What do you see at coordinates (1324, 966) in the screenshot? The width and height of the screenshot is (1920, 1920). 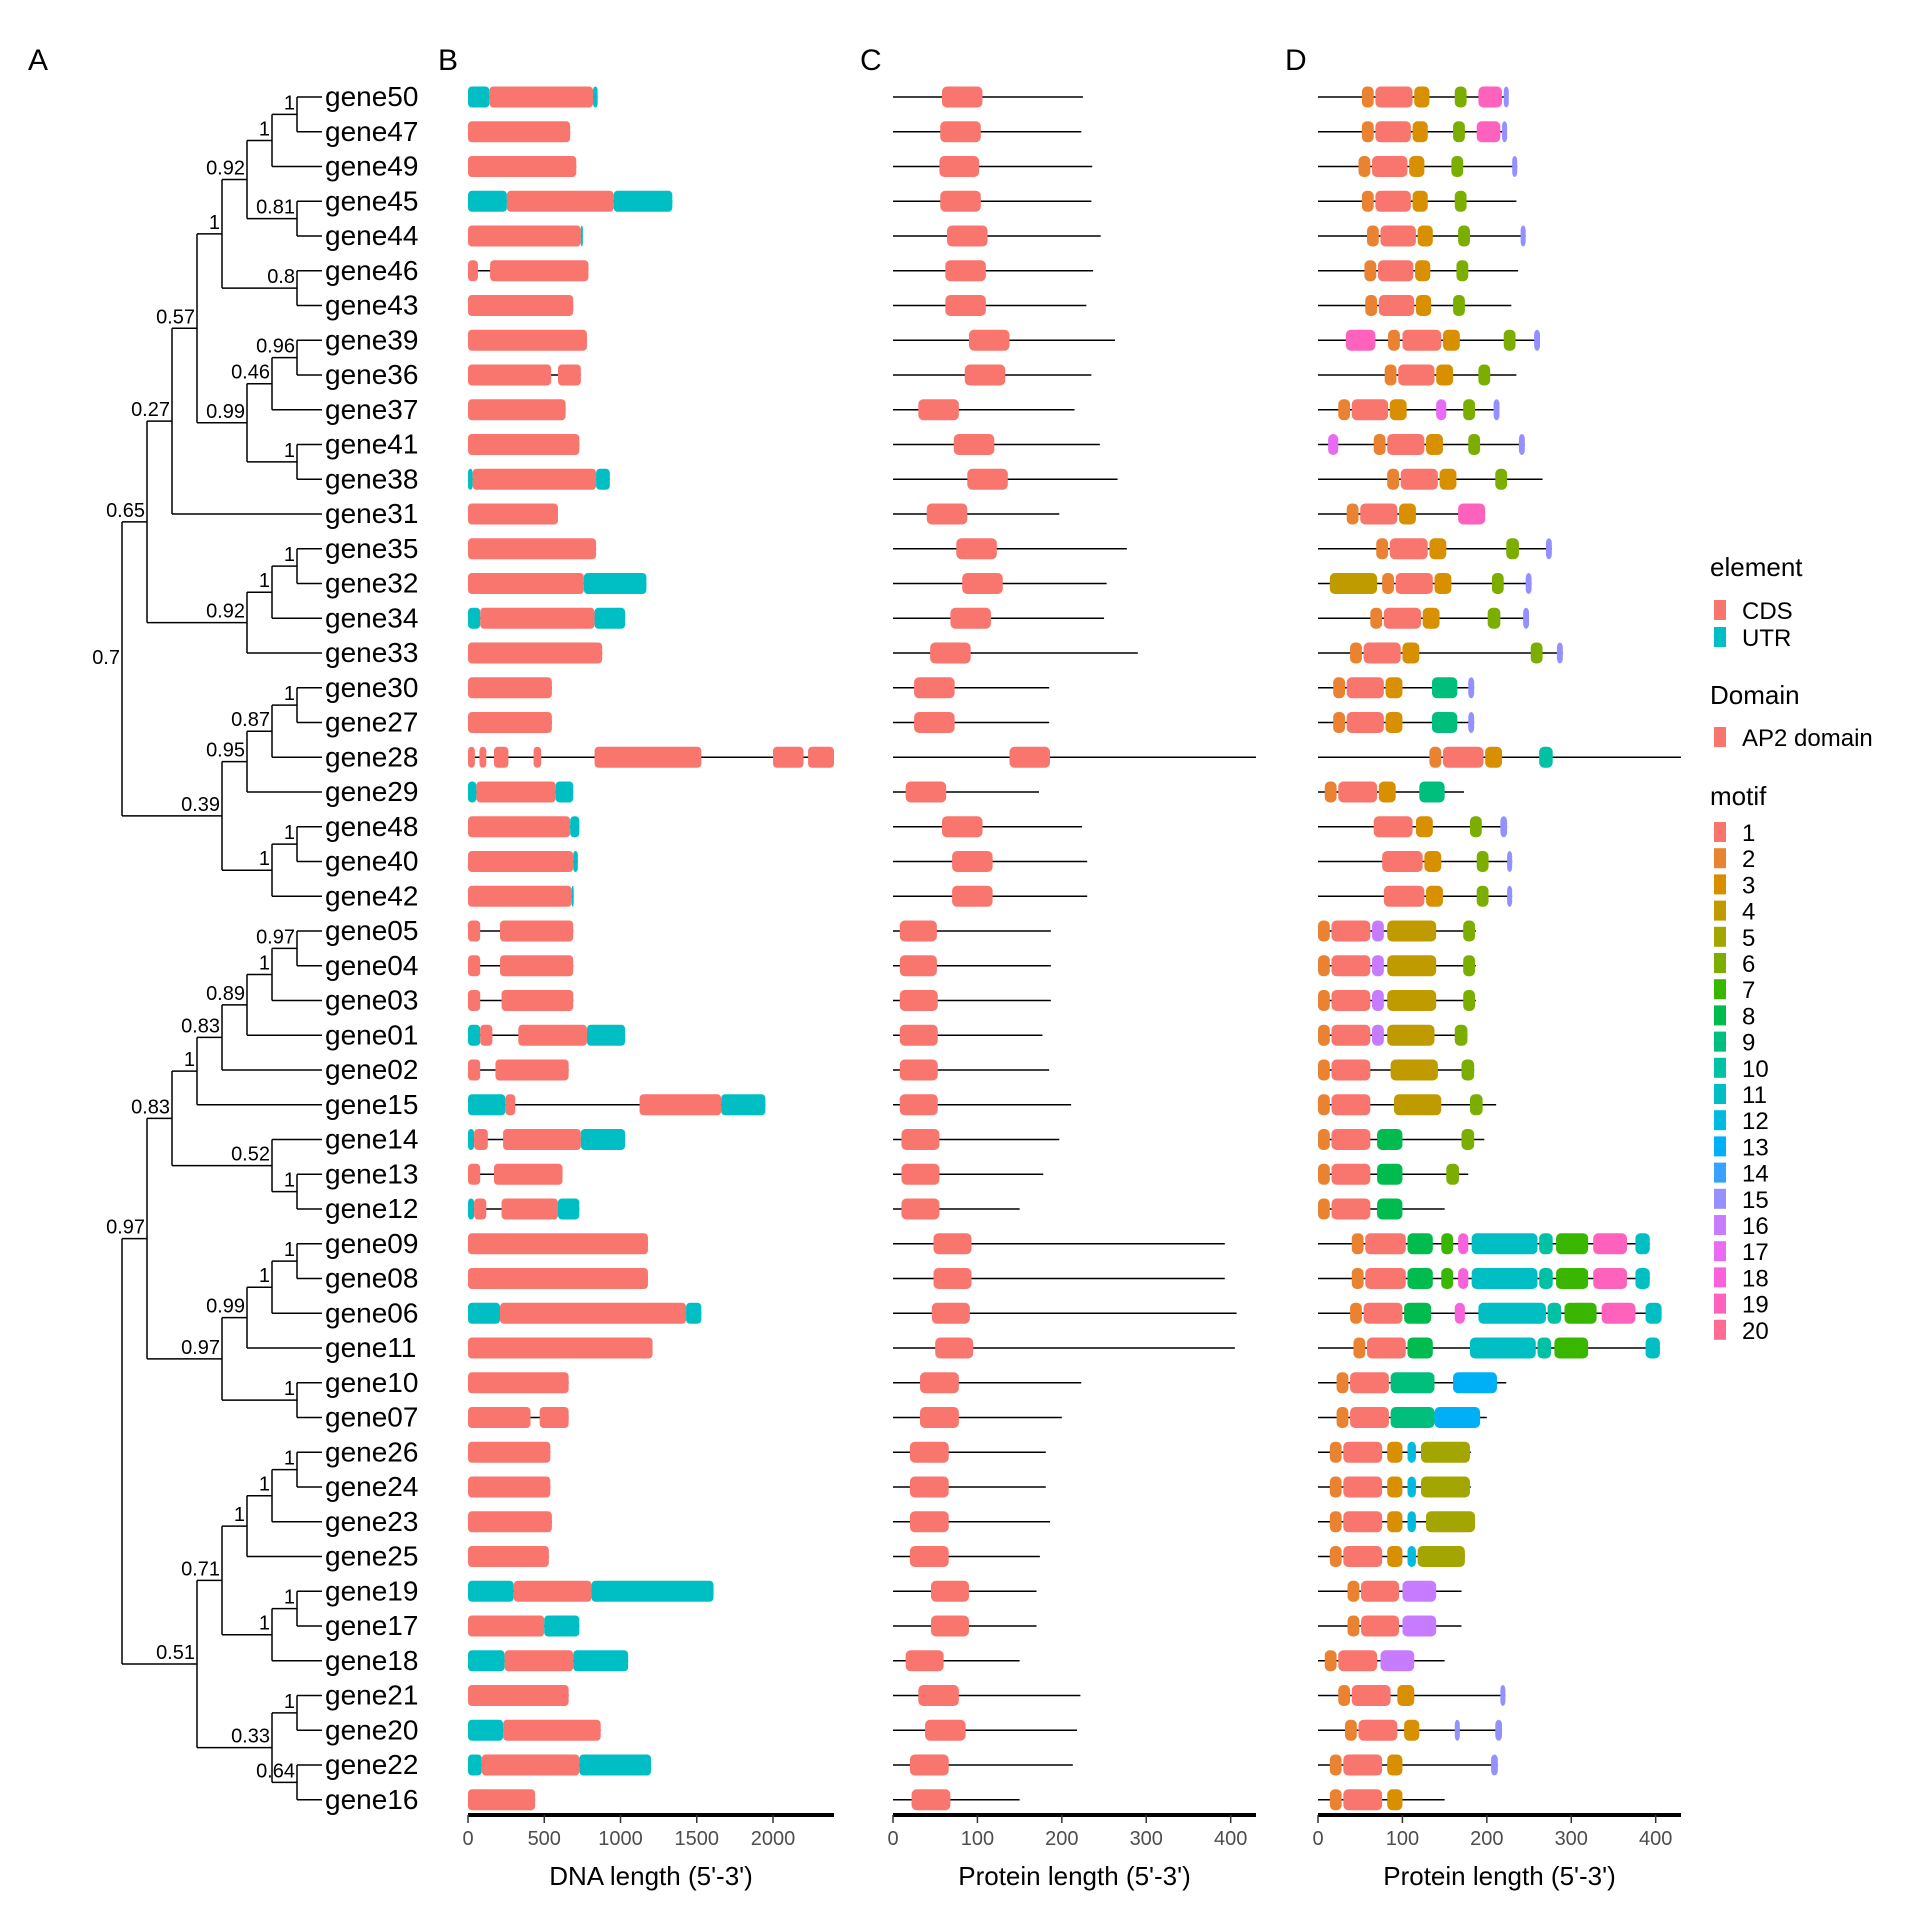 I see `motif-2-gene04` at bounding box center [1324, 966].